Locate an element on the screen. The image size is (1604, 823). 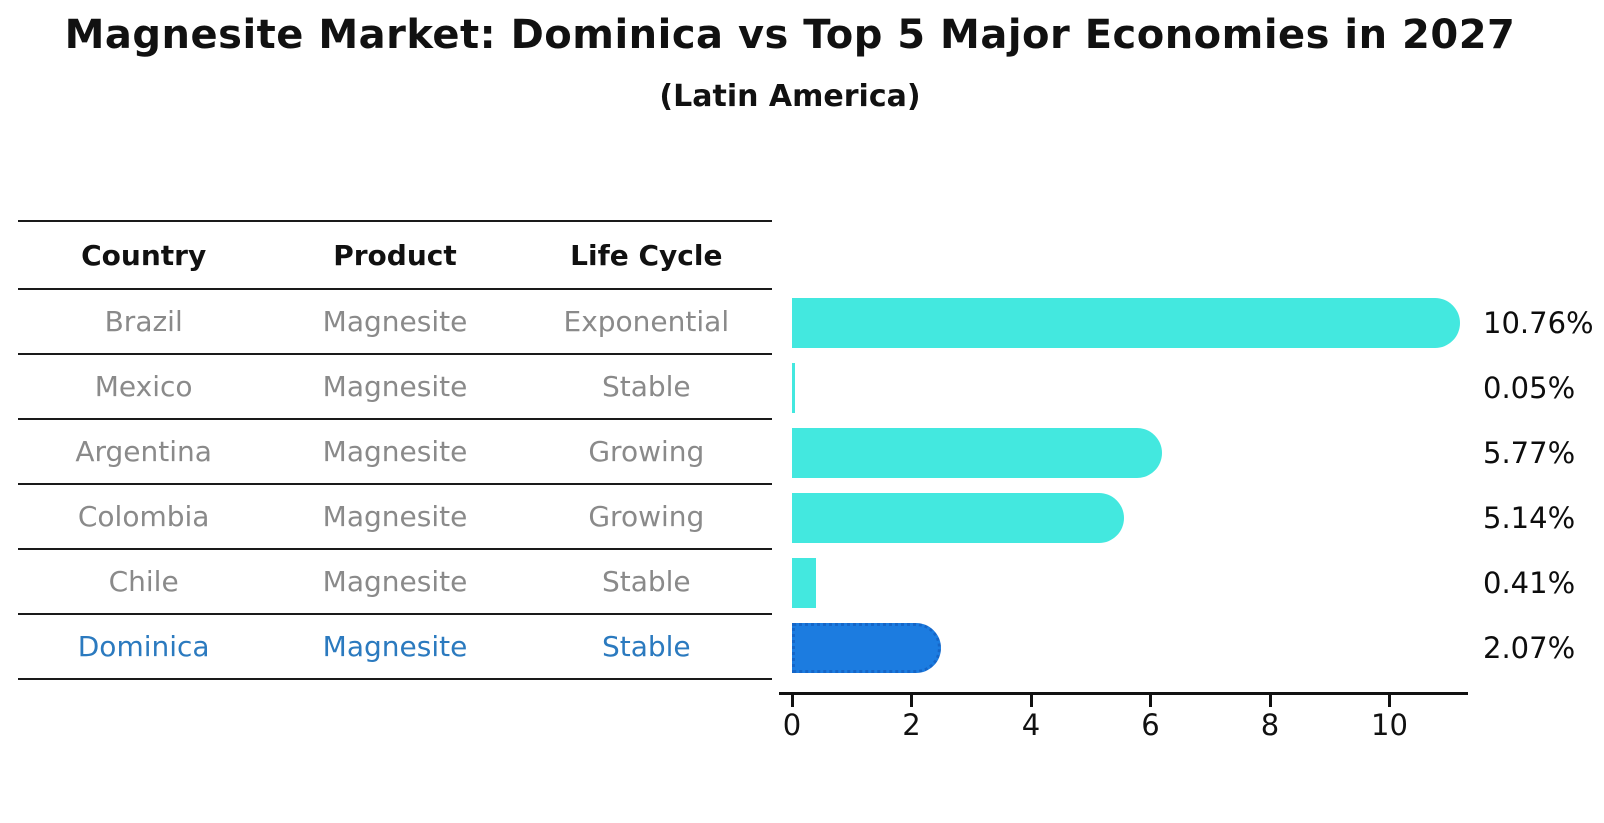
bar-argentina is located at coordinates (977, 452).